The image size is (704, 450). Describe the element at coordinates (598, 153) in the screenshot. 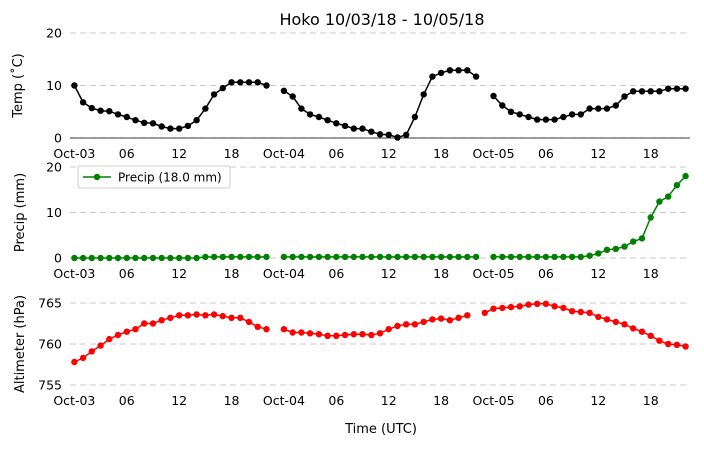

I see `temp-xtick-label: 12` at that location.